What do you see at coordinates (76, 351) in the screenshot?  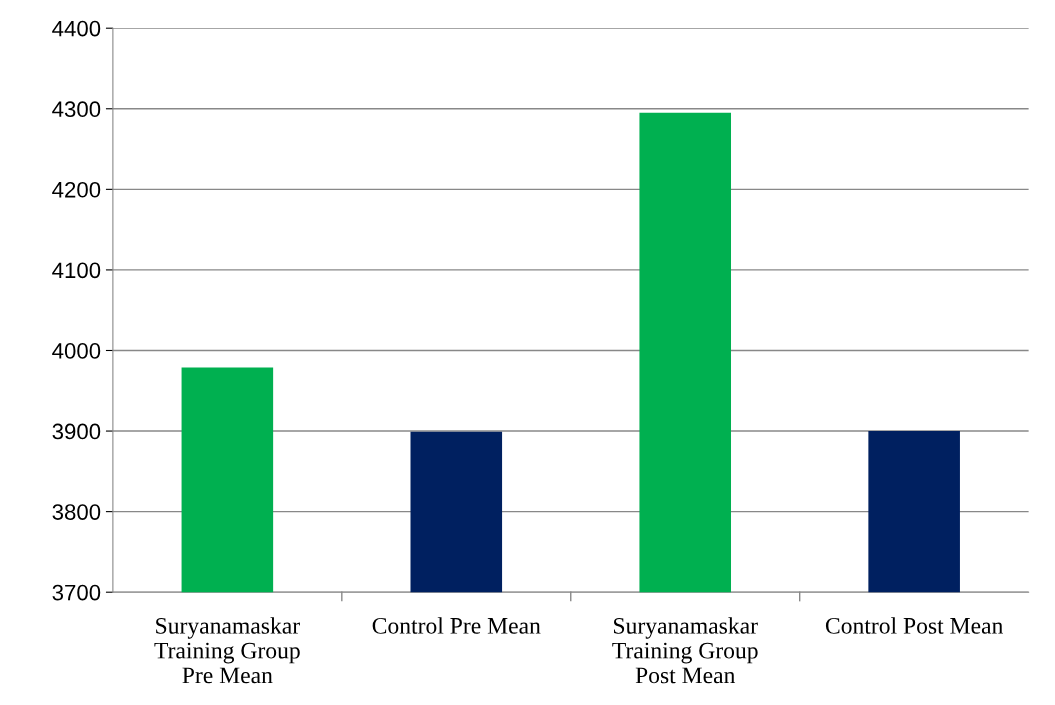 I see `y-tick-label: 4000` at bounding box center [76, 351].